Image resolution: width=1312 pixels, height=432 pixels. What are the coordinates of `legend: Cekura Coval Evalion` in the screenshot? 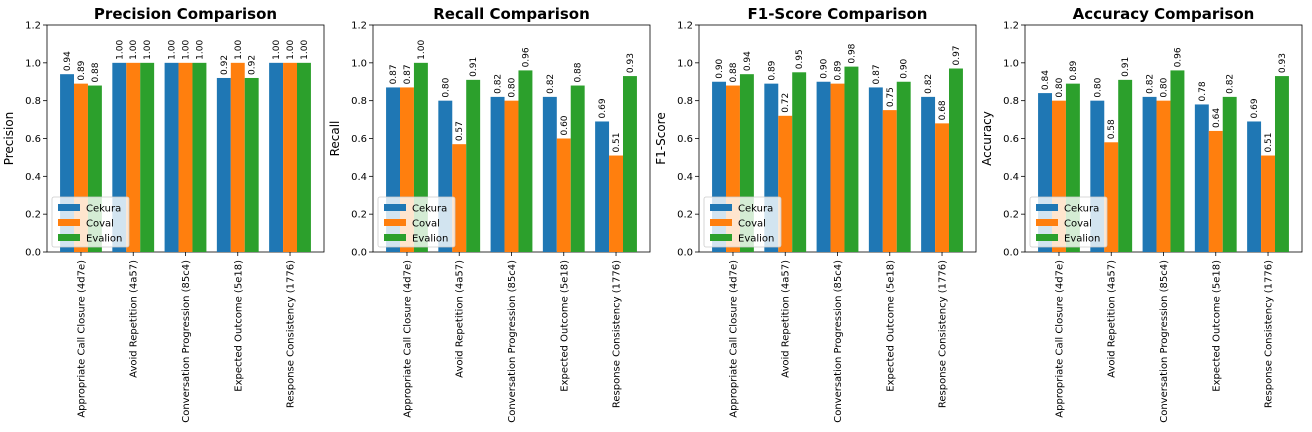 It's located at (1068, 222).